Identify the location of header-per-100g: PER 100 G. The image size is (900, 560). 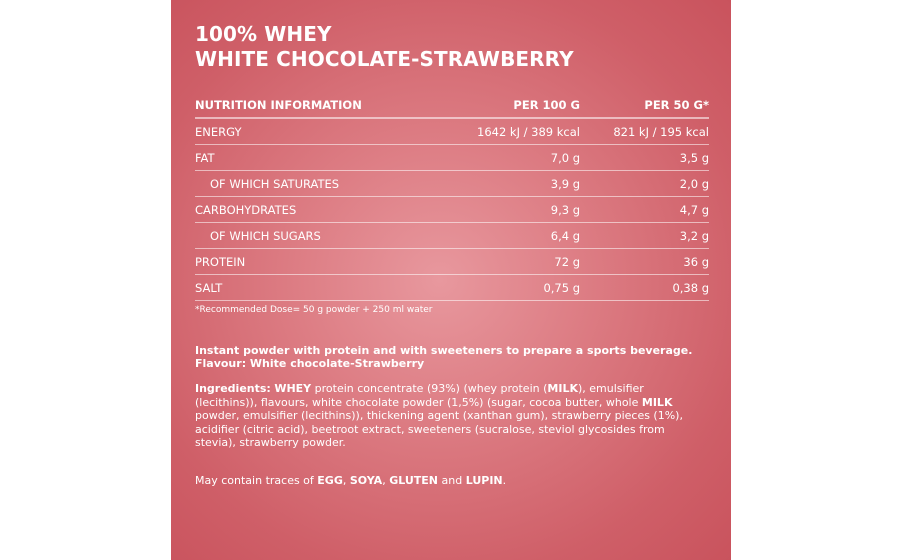
(510, 105).